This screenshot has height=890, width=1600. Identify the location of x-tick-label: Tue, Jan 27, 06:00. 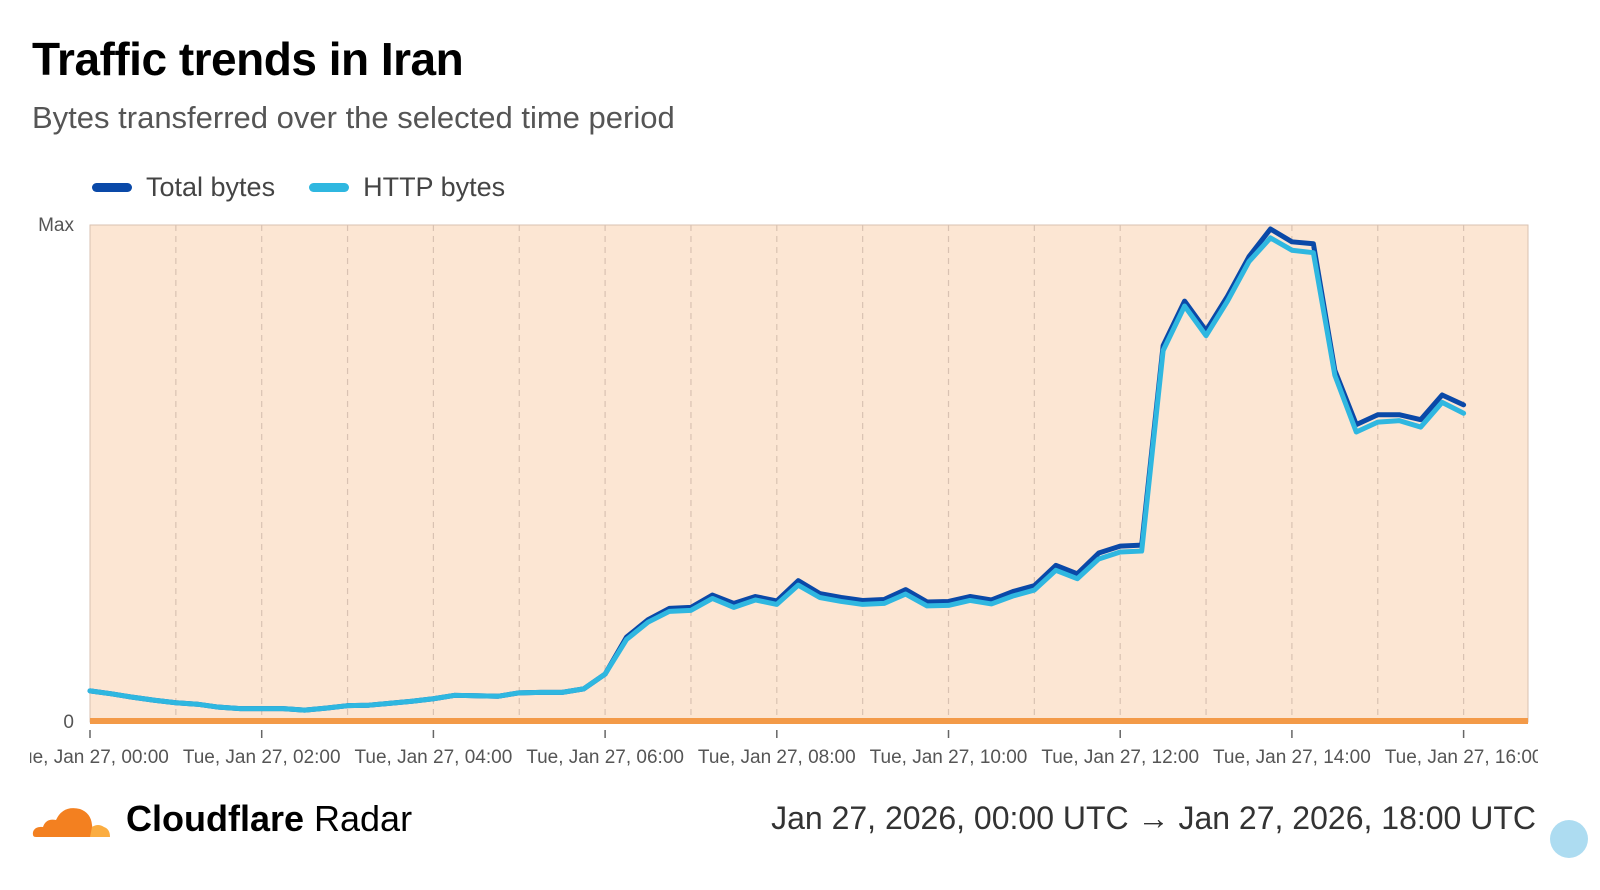
(605, 757).